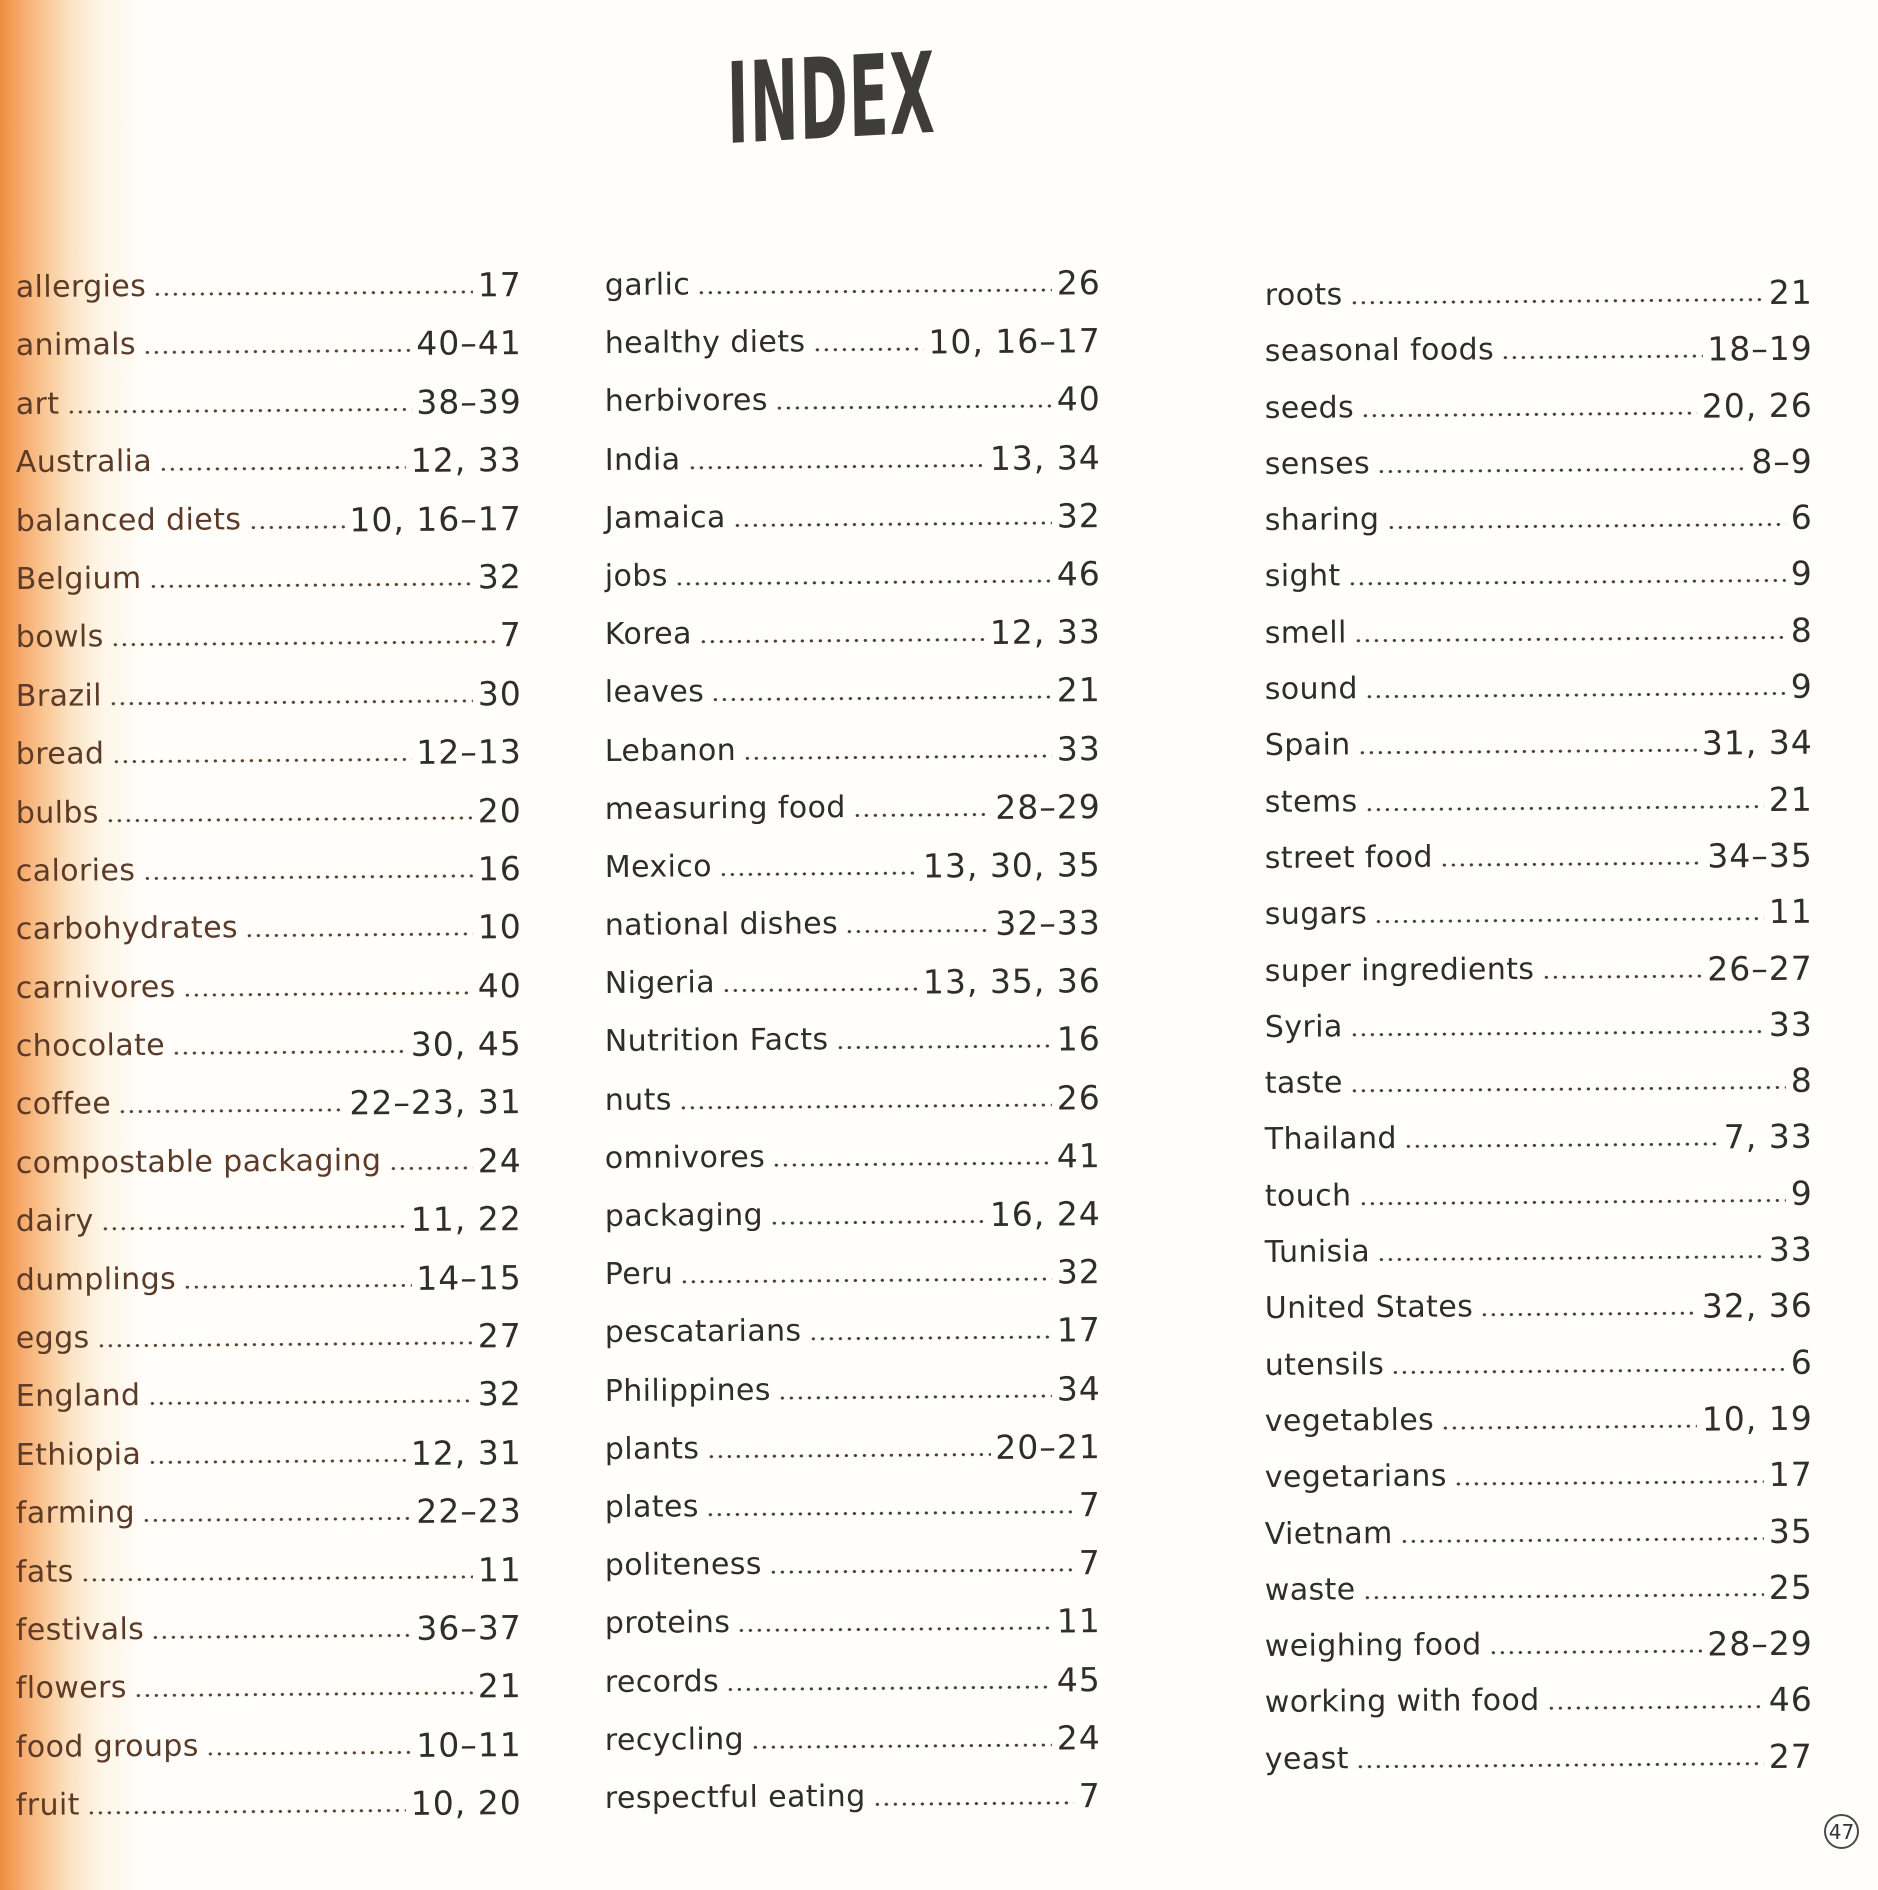  Describe the element at coordinates (269, 337) in the screenshot. I see `index-entry-row: animals 40–41` at that location.